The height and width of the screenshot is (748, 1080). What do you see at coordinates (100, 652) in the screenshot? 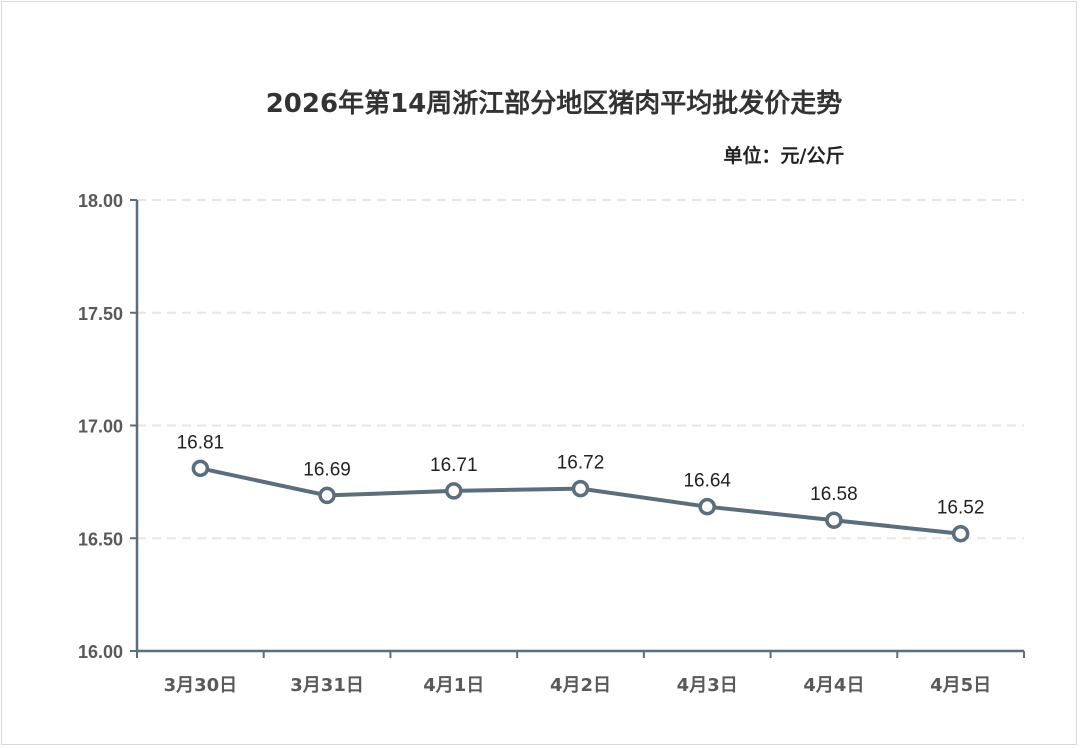
I see `y-tick-label: 16.00` at bounding box center [100, 652].